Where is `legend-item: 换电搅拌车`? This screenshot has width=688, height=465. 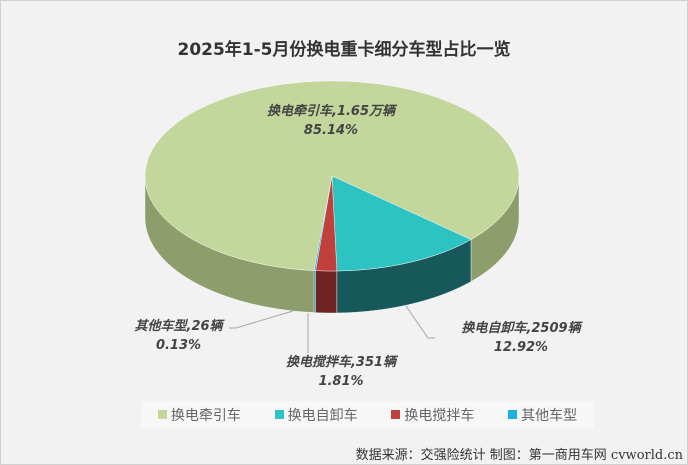
legend-item: 换电搅拌车 is located at coordinates (432, 415).